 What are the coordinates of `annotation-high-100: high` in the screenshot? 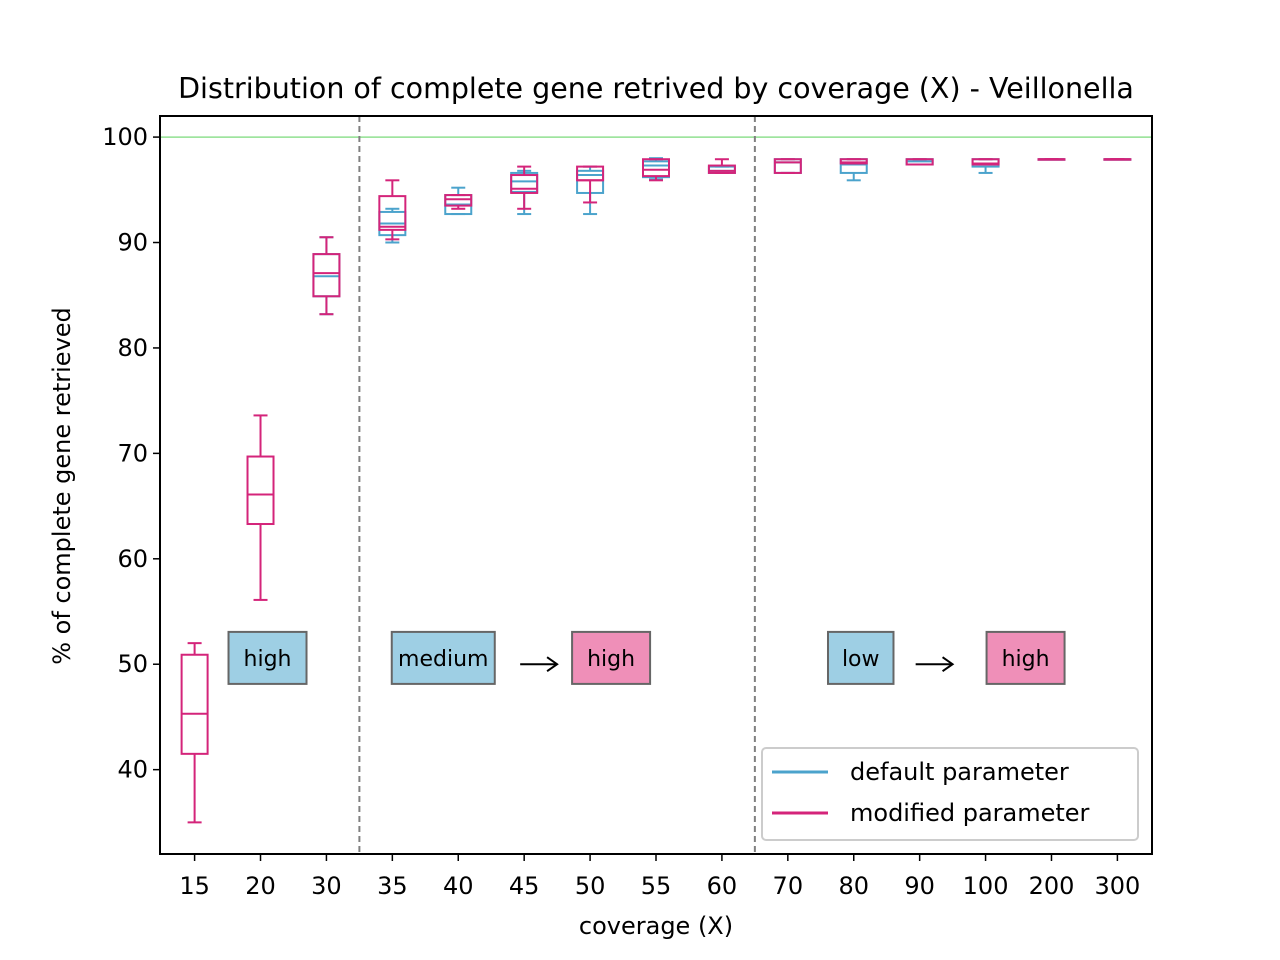 It's located at (1025, 657).